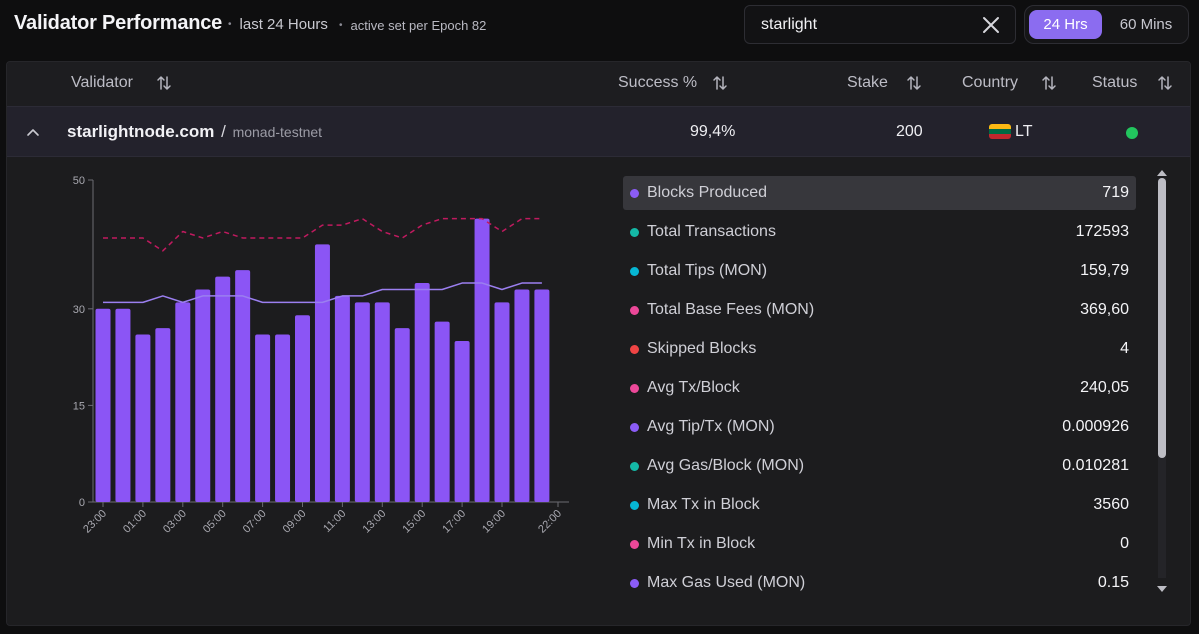 The width and height of the screenshot is (1199, 634). I want to click on search-box, so click(880, 24).